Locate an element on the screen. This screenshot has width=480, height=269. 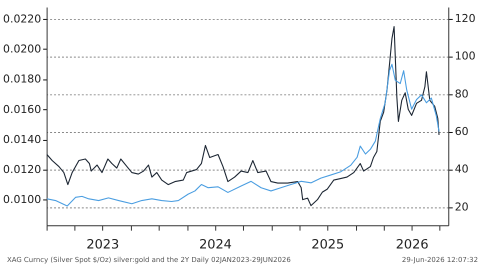
y-tick-label: 0.0180 is located at coordinates (22, 79).